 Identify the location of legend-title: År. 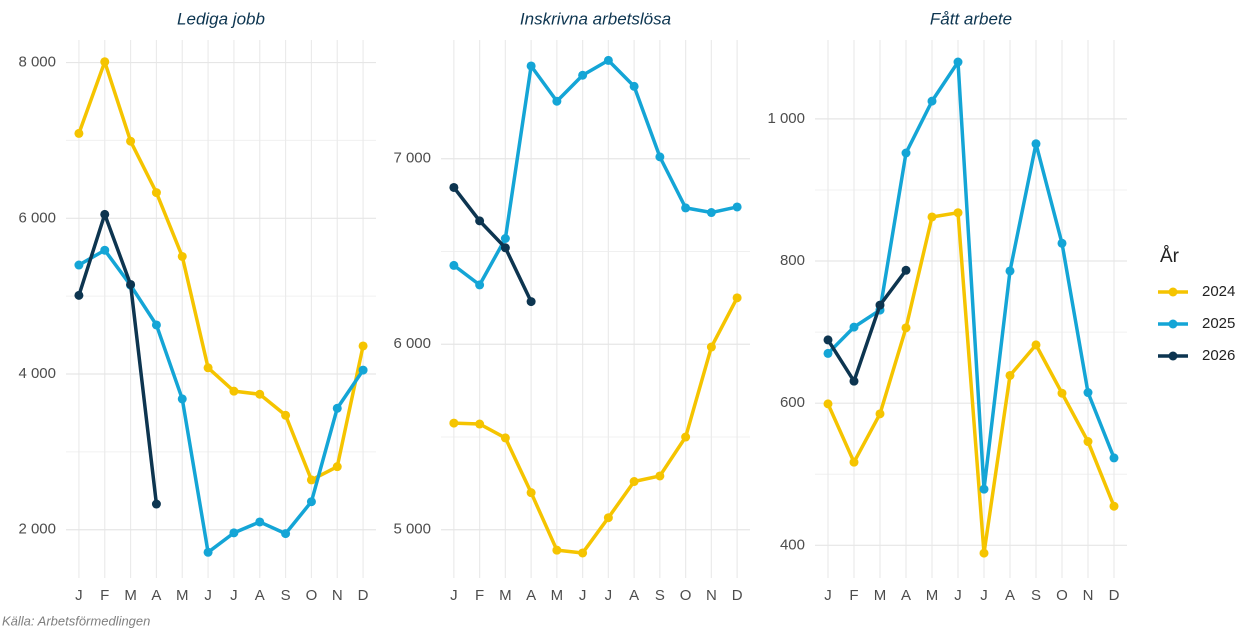
(1170, 256).